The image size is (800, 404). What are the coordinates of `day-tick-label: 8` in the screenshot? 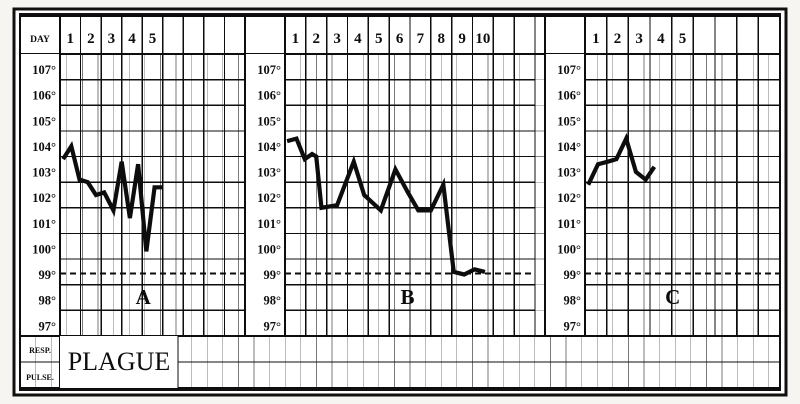 It's located at (442, 39).